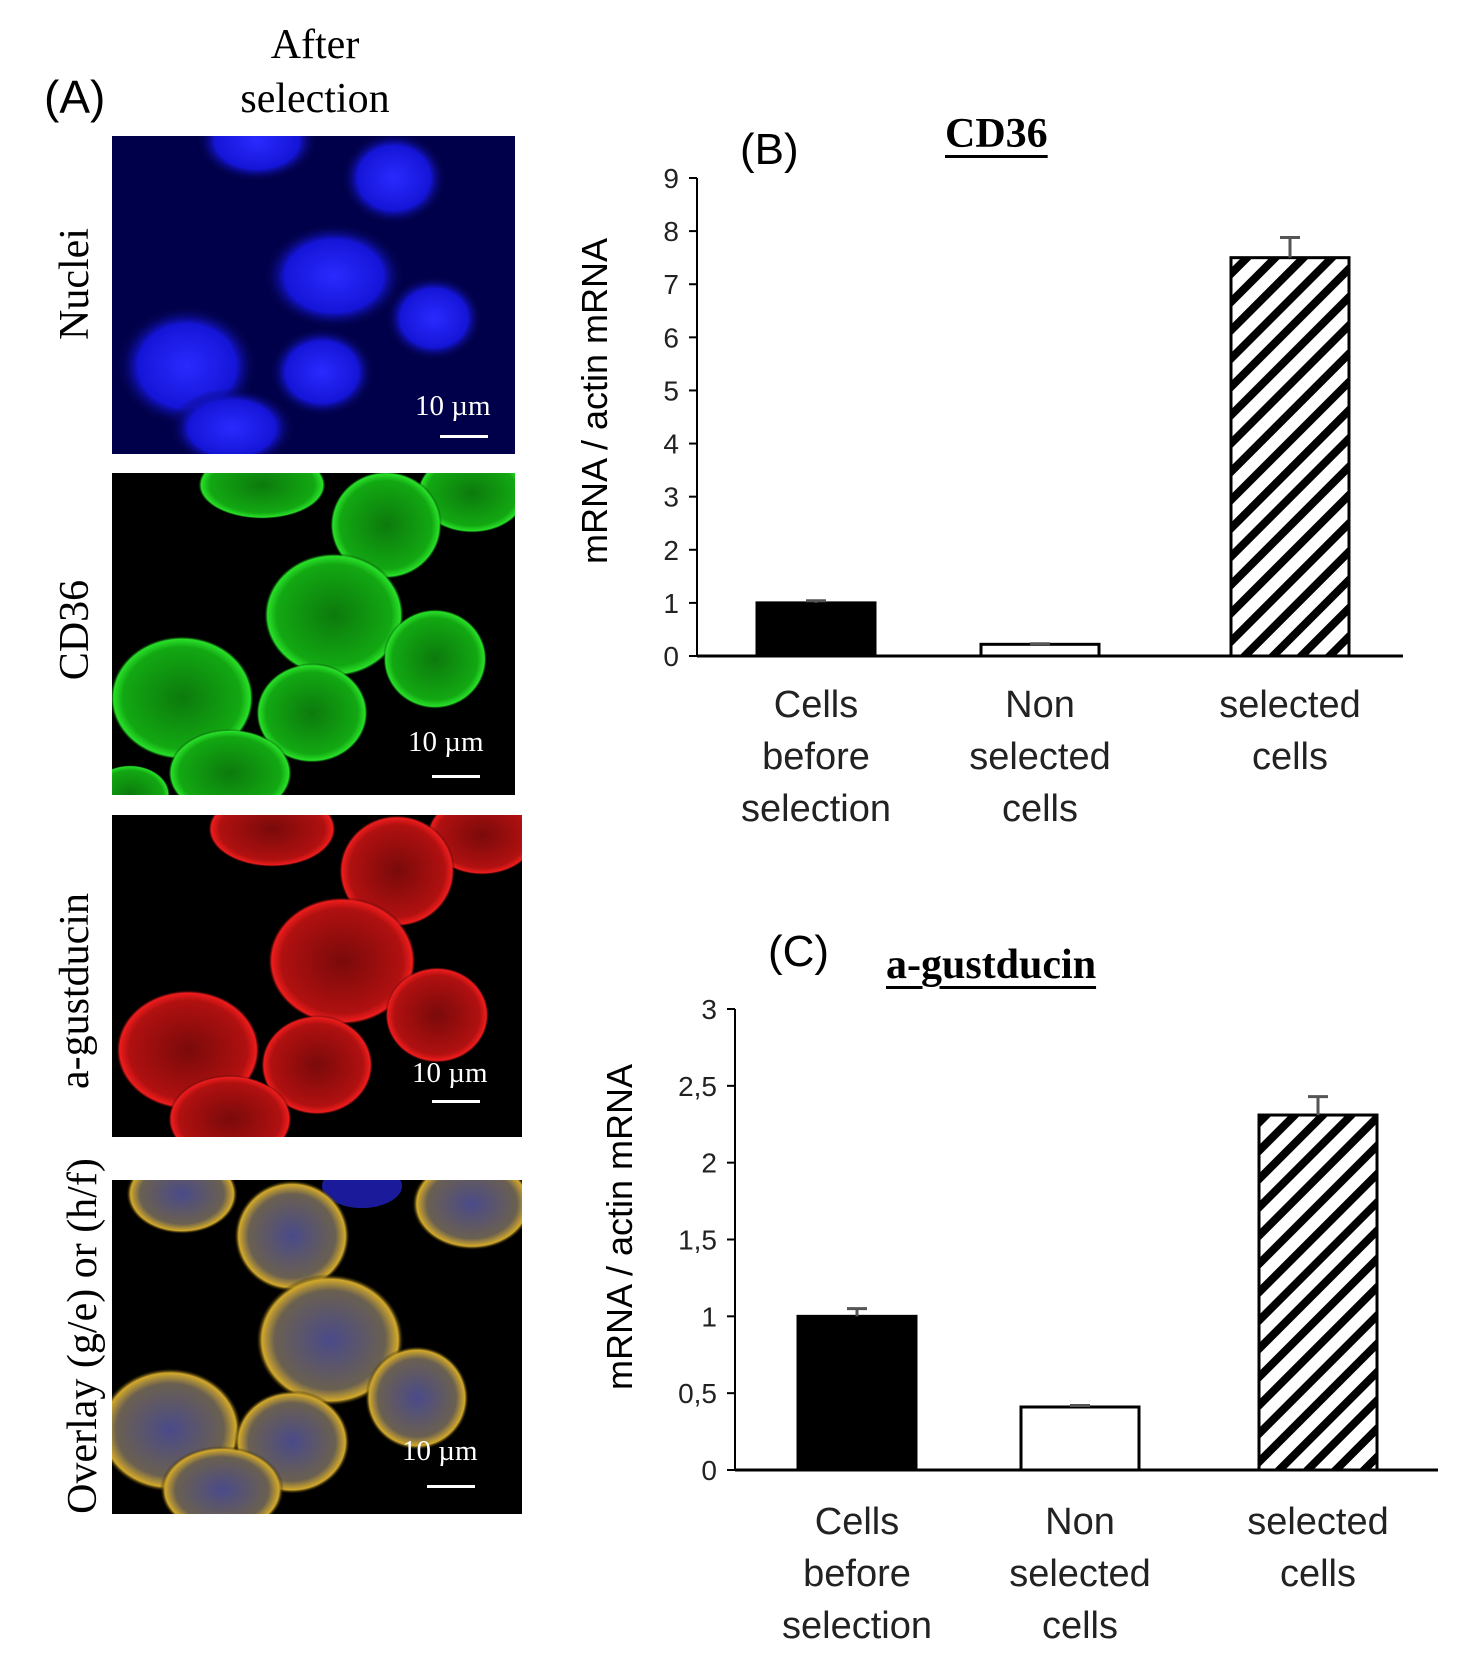  Describe the element at coordinates (769, 149) in the screenshot. I see `panel-b-label: (B)` at that location.